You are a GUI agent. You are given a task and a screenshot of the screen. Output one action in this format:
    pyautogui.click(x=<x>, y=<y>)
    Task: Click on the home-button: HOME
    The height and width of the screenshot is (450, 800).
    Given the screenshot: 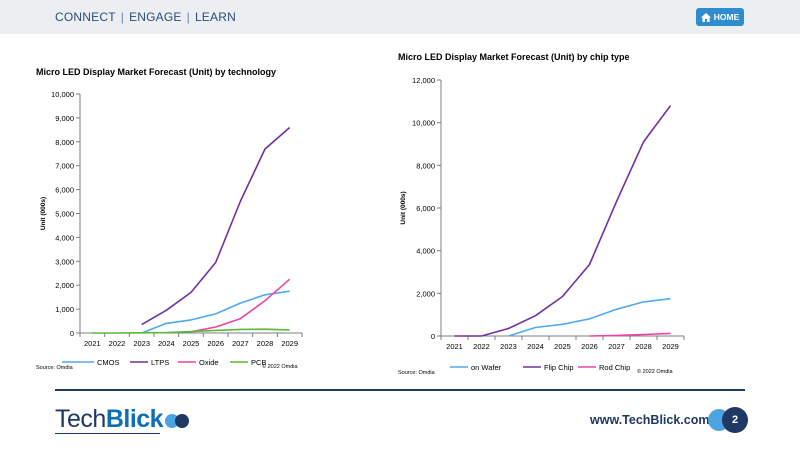 What is the action you would take?
    pyautogui.click(x=720, y=17)
    